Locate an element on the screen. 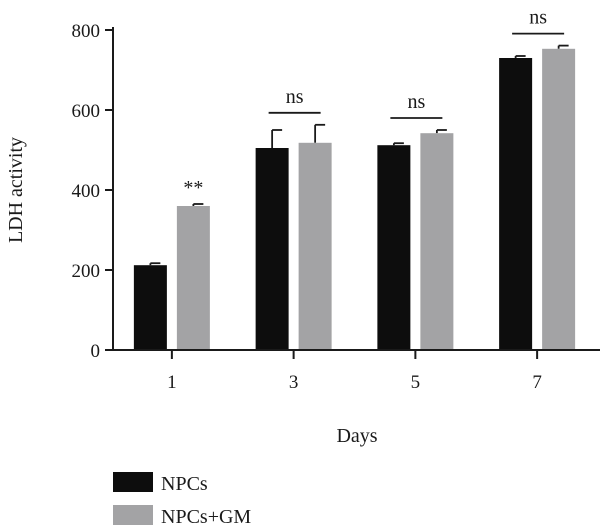 Image resolution: width=600 pixels, height=532 pixels. x-axis-title: Days is located at coordinates (356, 436).